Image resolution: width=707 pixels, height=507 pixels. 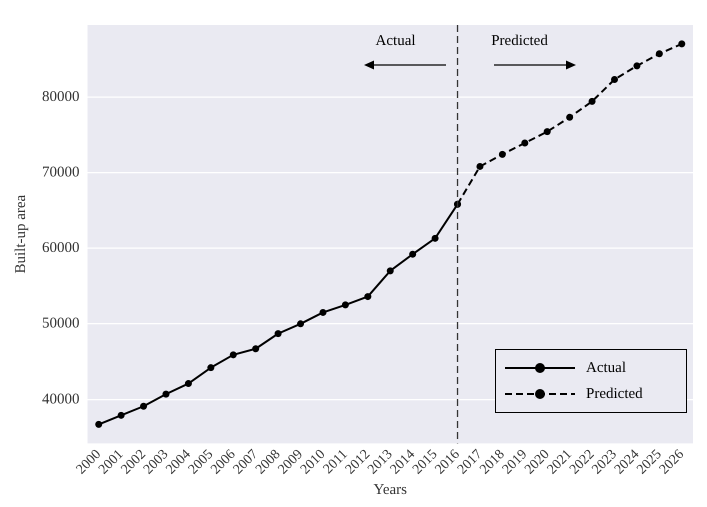 What do you see at coordinates (61, 172) in the screenshot?
I see `y-tick-label: 70000` at bounding box center [61, 172].